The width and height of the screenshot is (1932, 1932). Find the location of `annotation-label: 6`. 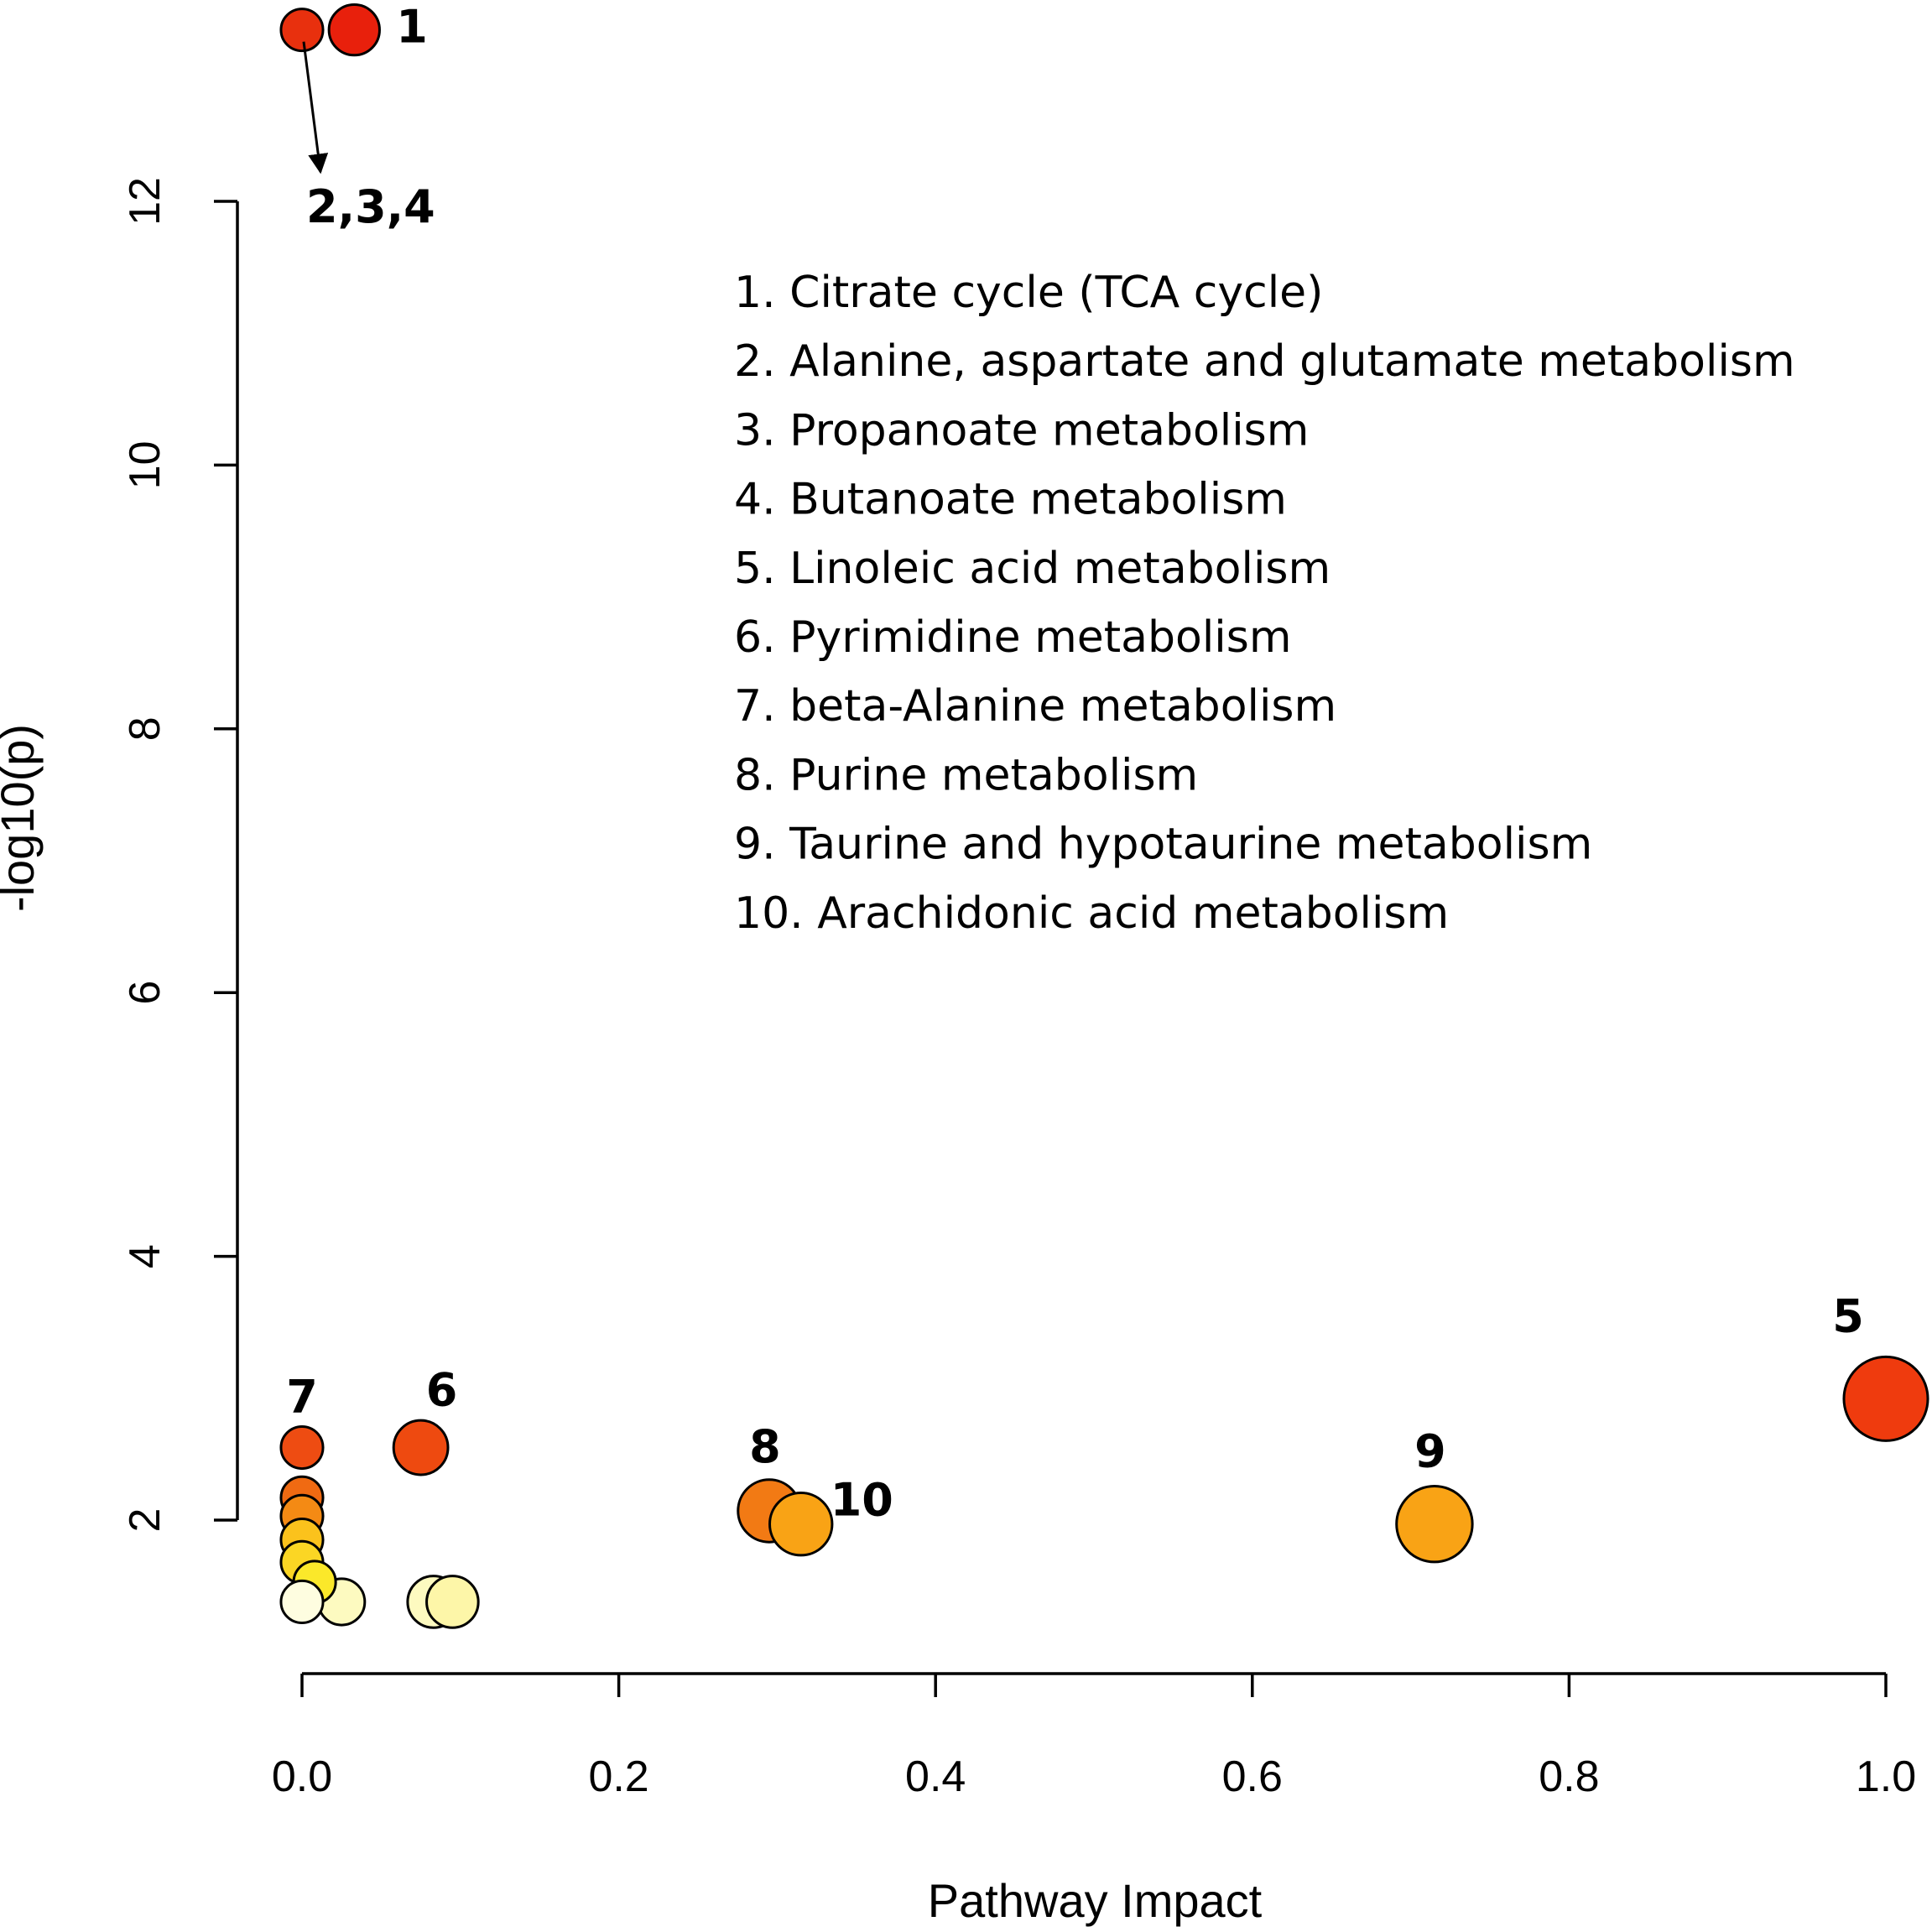

annotation-label: 6 is located at coordinates (442, 1390).